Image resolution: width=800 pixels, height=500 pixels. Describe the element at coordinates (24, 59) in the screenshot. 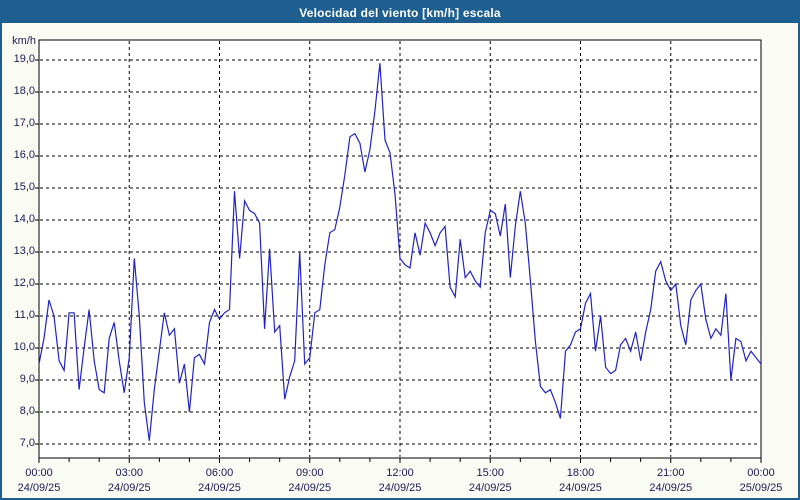

I see `y-tick-label: 19,0` at that location.